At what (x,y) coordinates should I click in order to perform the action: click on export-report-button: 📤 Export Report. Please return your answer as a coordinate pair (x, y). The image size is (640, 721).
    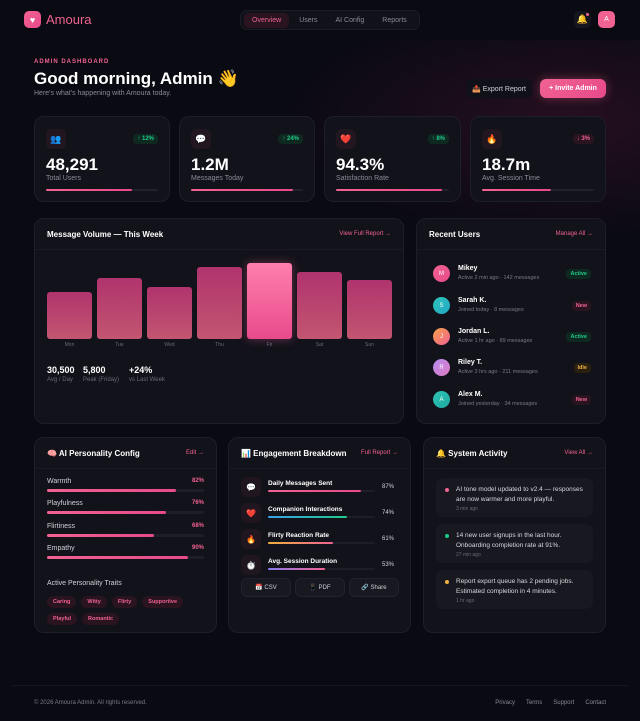
    Looking at the image, I should click on (499, 88).